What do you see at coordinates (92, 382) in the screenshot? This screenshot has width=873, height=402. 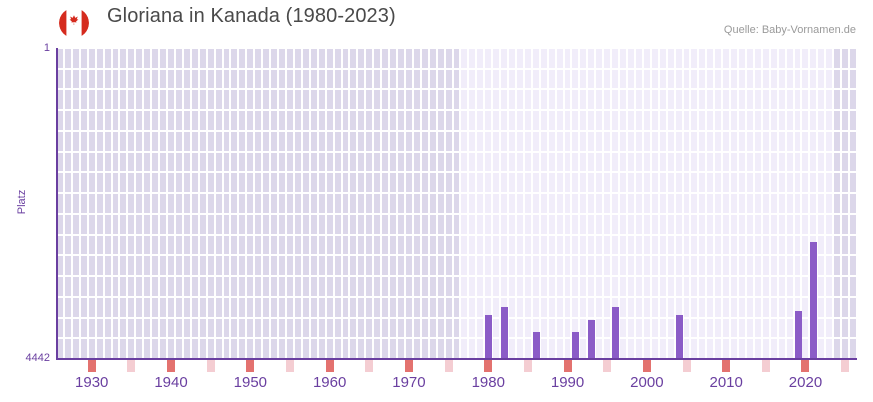 I see `x-axis-tick-label: 1930` at bounding box center [92, 382].